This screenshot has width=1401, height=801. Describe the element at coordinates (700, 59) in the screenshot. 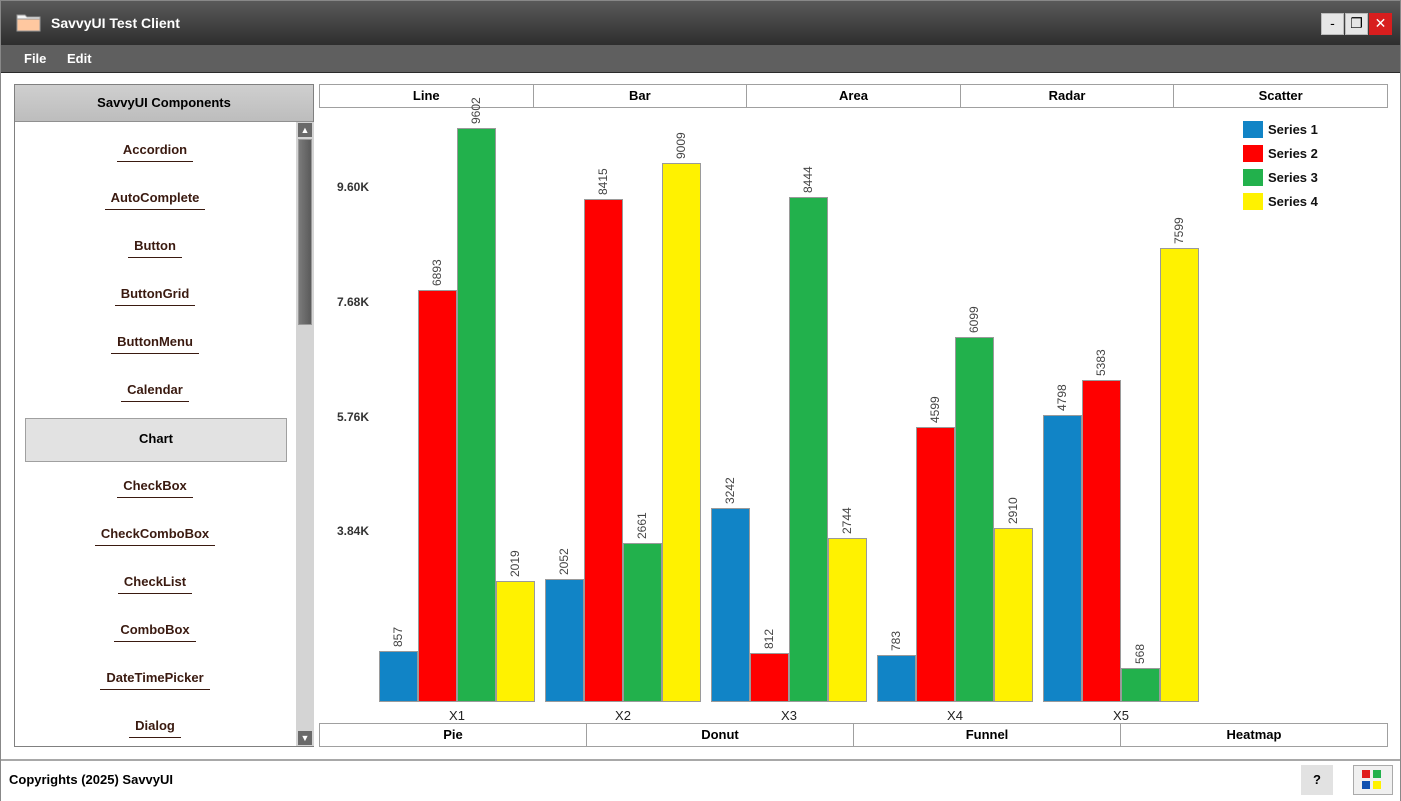

I see `menu-bar: File Edit` at that location.